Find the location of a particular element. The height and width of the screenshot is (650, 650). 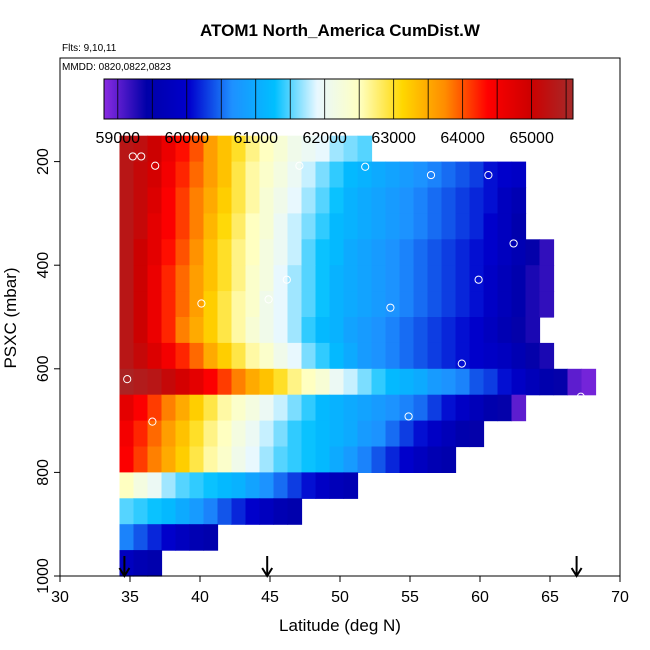

colorbar-tick-labels: 59000 60000 61000 62000 63000 64000 65000 is located at coordinates (325, 138).